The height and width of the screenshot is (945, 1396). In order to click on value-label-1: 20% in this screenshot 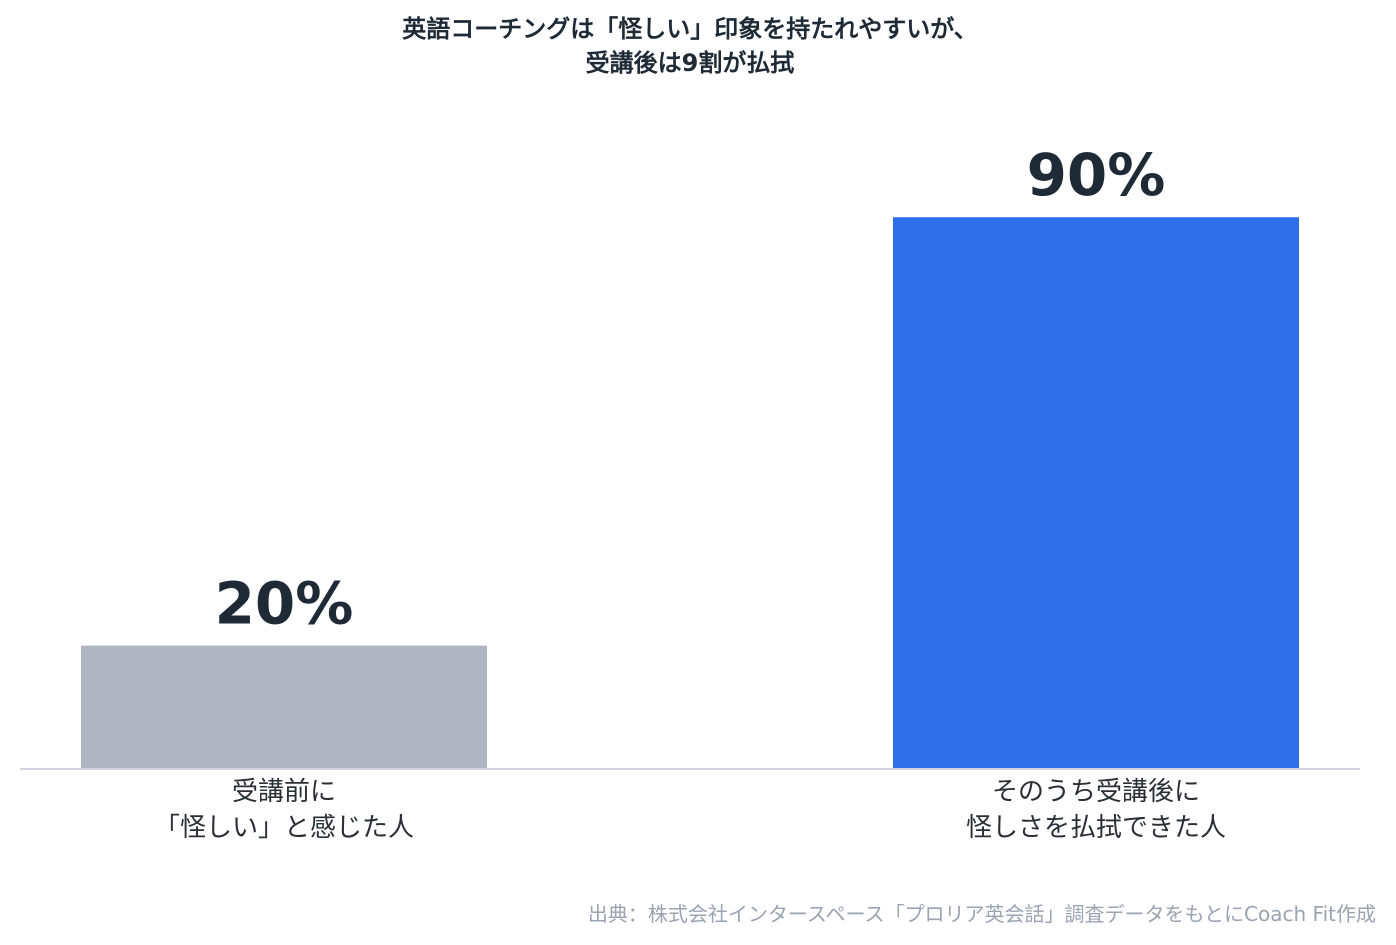, I will do `click(284, 604)`.